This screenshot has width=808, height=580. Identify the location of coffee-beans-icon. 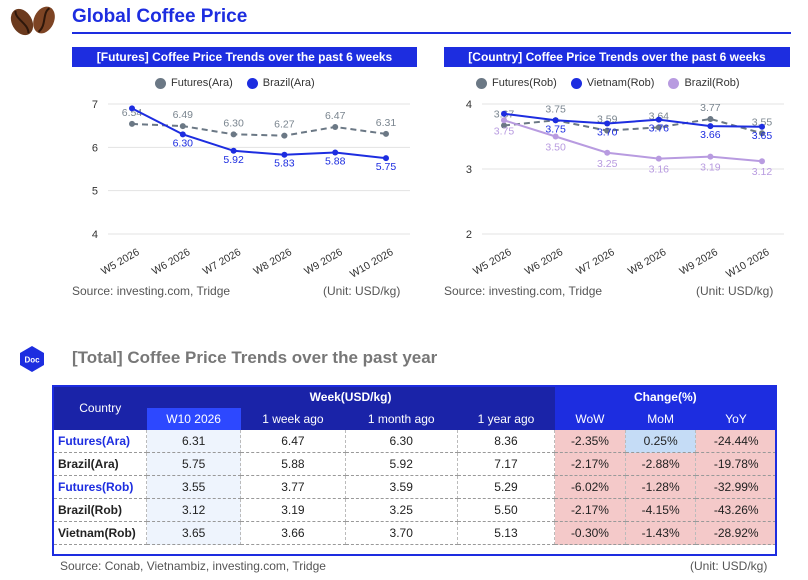
(32, 21).